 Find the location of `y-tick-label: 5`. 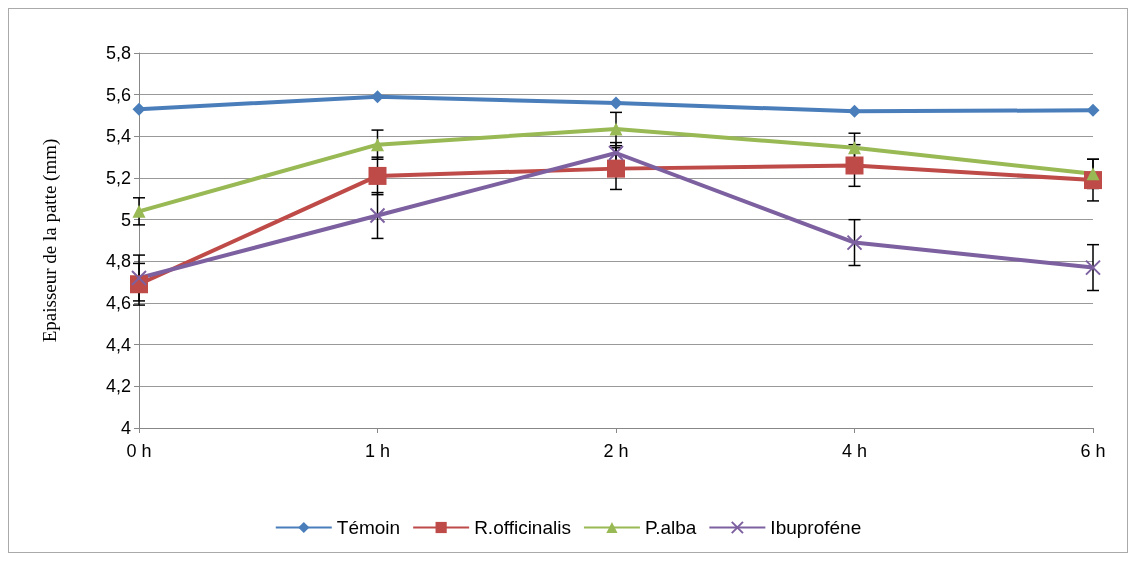

y-tick-label: 5 is located at coordinates (125, 219).